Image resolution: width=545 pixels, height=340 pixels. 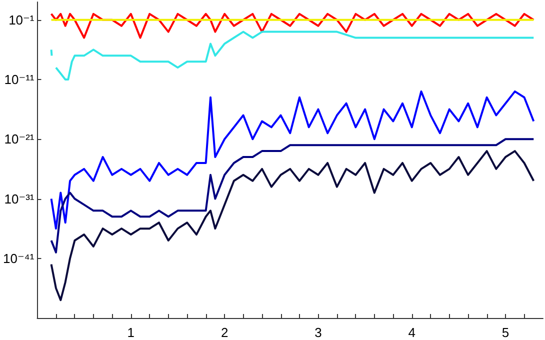 What do you see at coordinates (292, 25) in the screenshot?
I see `line-series` at bounding box center [292, 25].